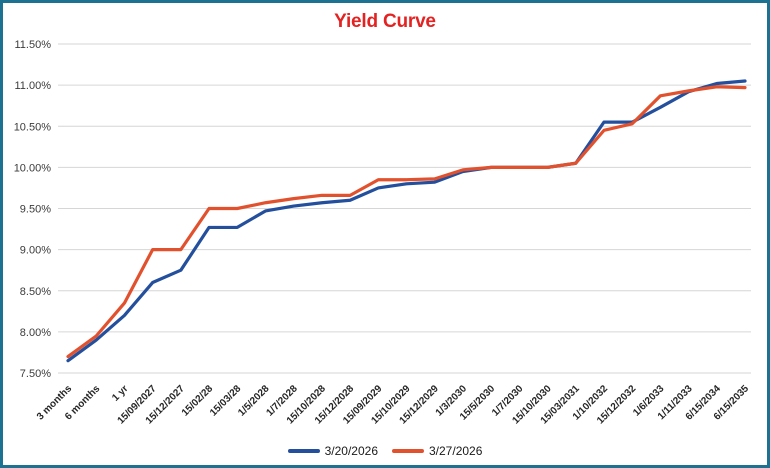 The height and width of the screenshot is (468, 770). Describe the element at coordinates (33, 86) in the screenshot. I see `y-axis-tick-label: 11.00%` at that location.